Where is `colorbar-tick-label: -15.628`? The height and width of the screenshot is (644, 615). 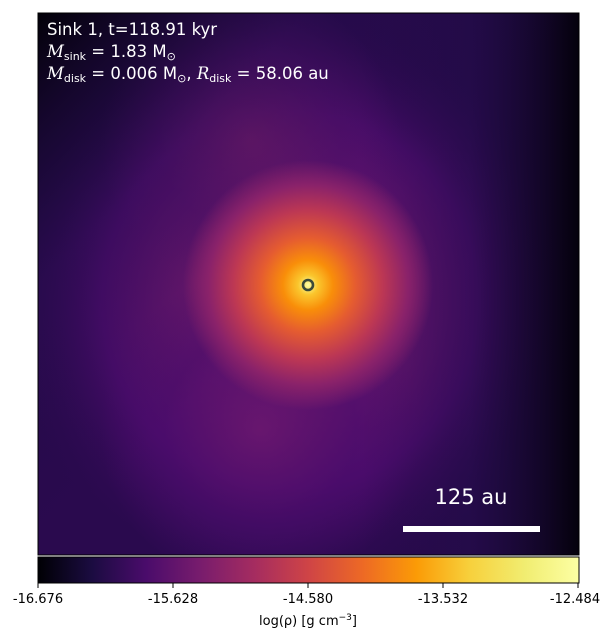 colorbar-tick-label: -15.628 is located at coordinates (173, 599).